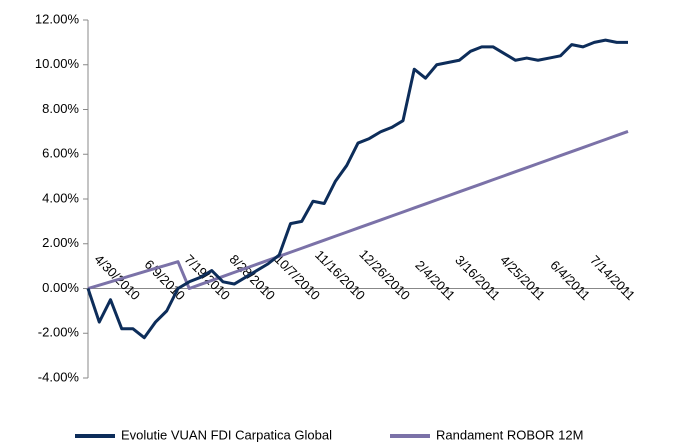 This screenshot has width=677, height=445. I want to click on y-tick-label: 12.00%, so click(57, 18).